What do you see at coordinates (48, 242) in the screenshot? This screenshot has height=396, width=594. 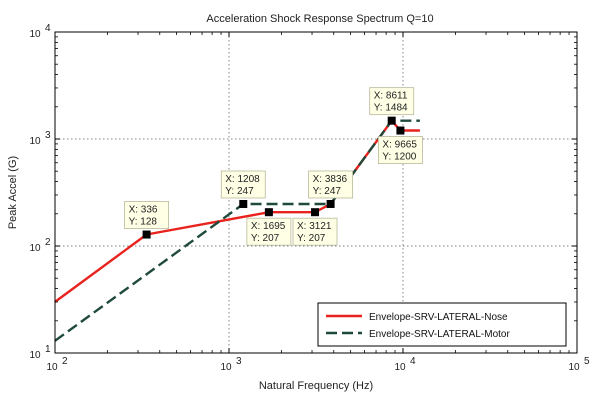 I see `y-tick-exponent: 2` at bounding box center [48, 242].